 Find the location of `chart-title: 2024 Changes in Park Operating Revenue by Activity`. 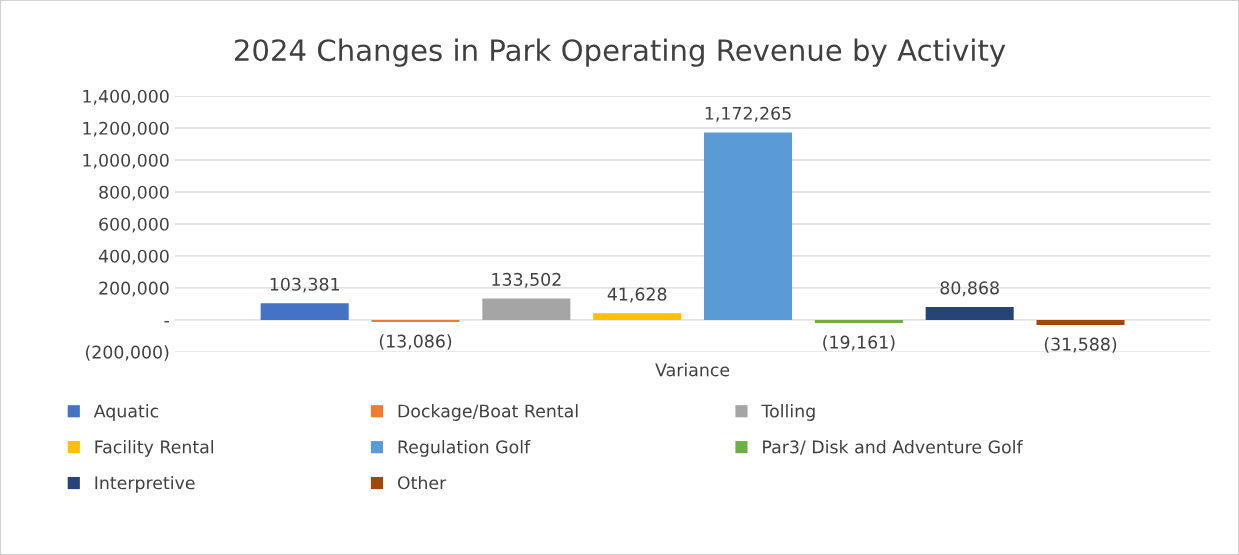

chart-title: 2024 Changes in Park Operating Revenue by Activity is located at coordinates (620, 52).